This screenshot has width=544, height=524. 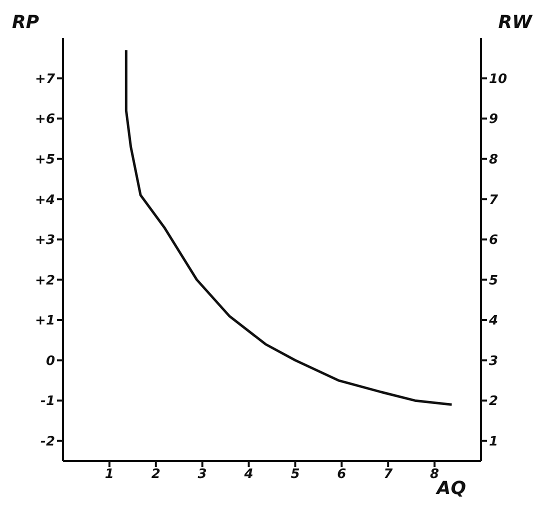 I want to click on y-tick-label: +4, so click(x=45, y=200).